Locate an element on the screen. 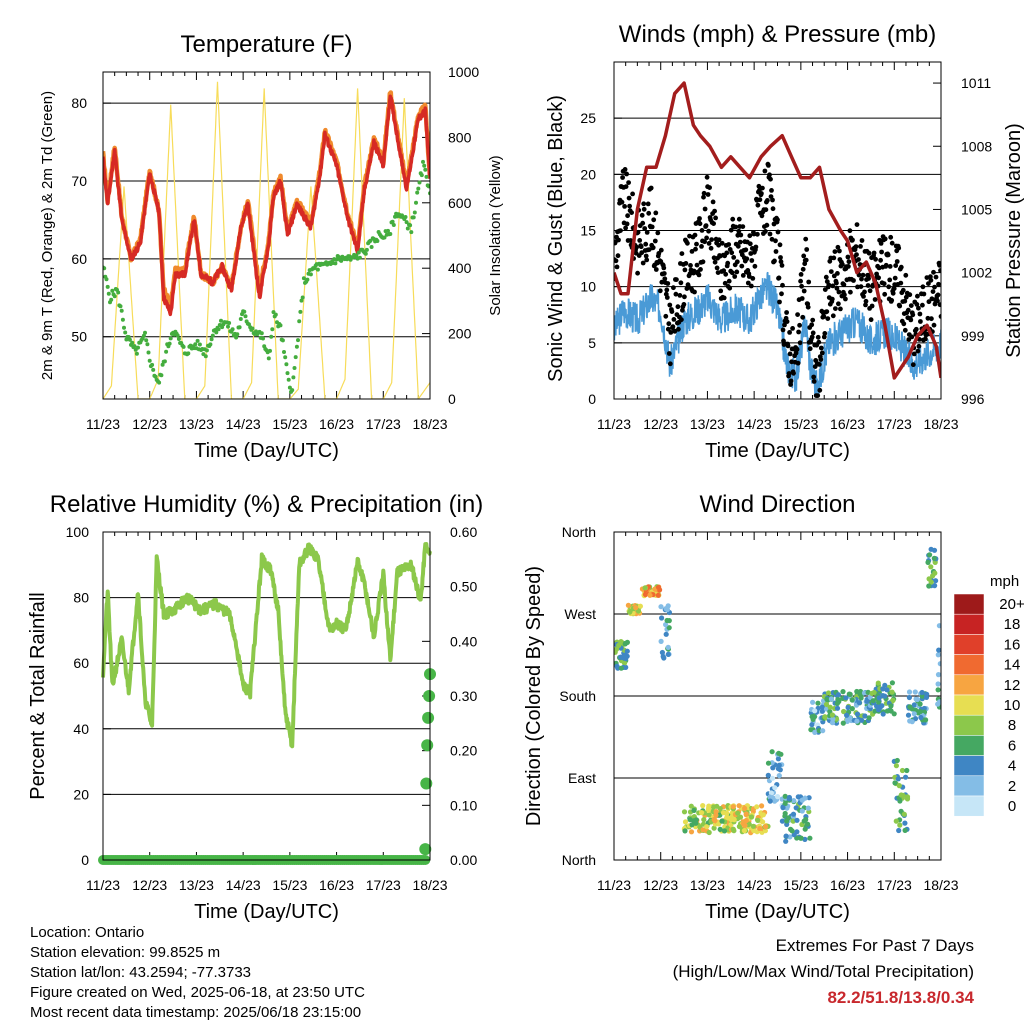 The width and height of the screenshot is (1024, 1024). x-tick-label: 15/23 is located at coordinates (289, 885).